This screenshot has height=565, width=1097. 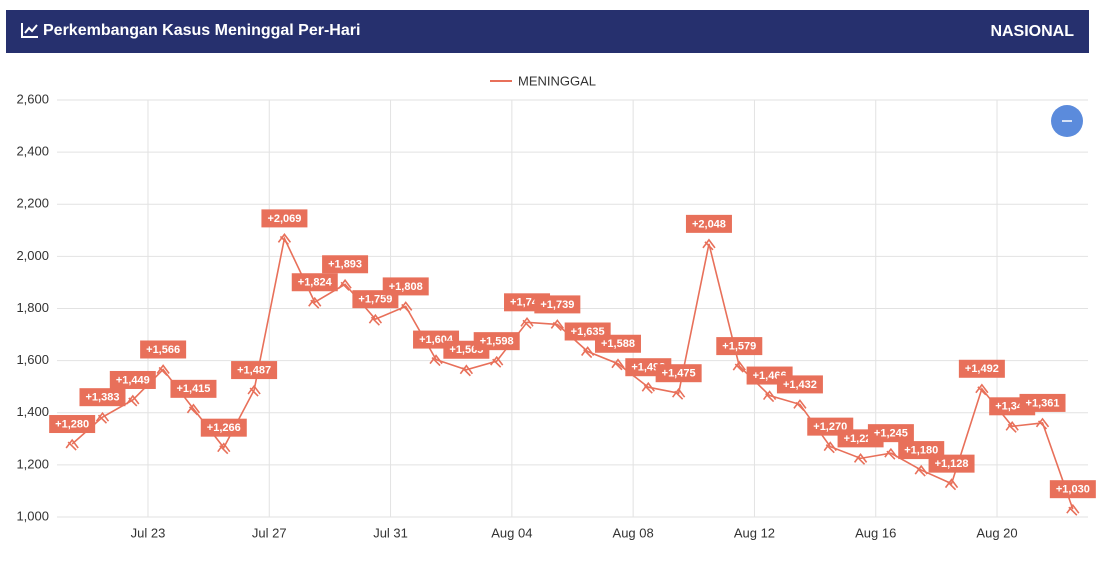 I want to click on data-label-text: +1,487, so click(x=254, y=370).